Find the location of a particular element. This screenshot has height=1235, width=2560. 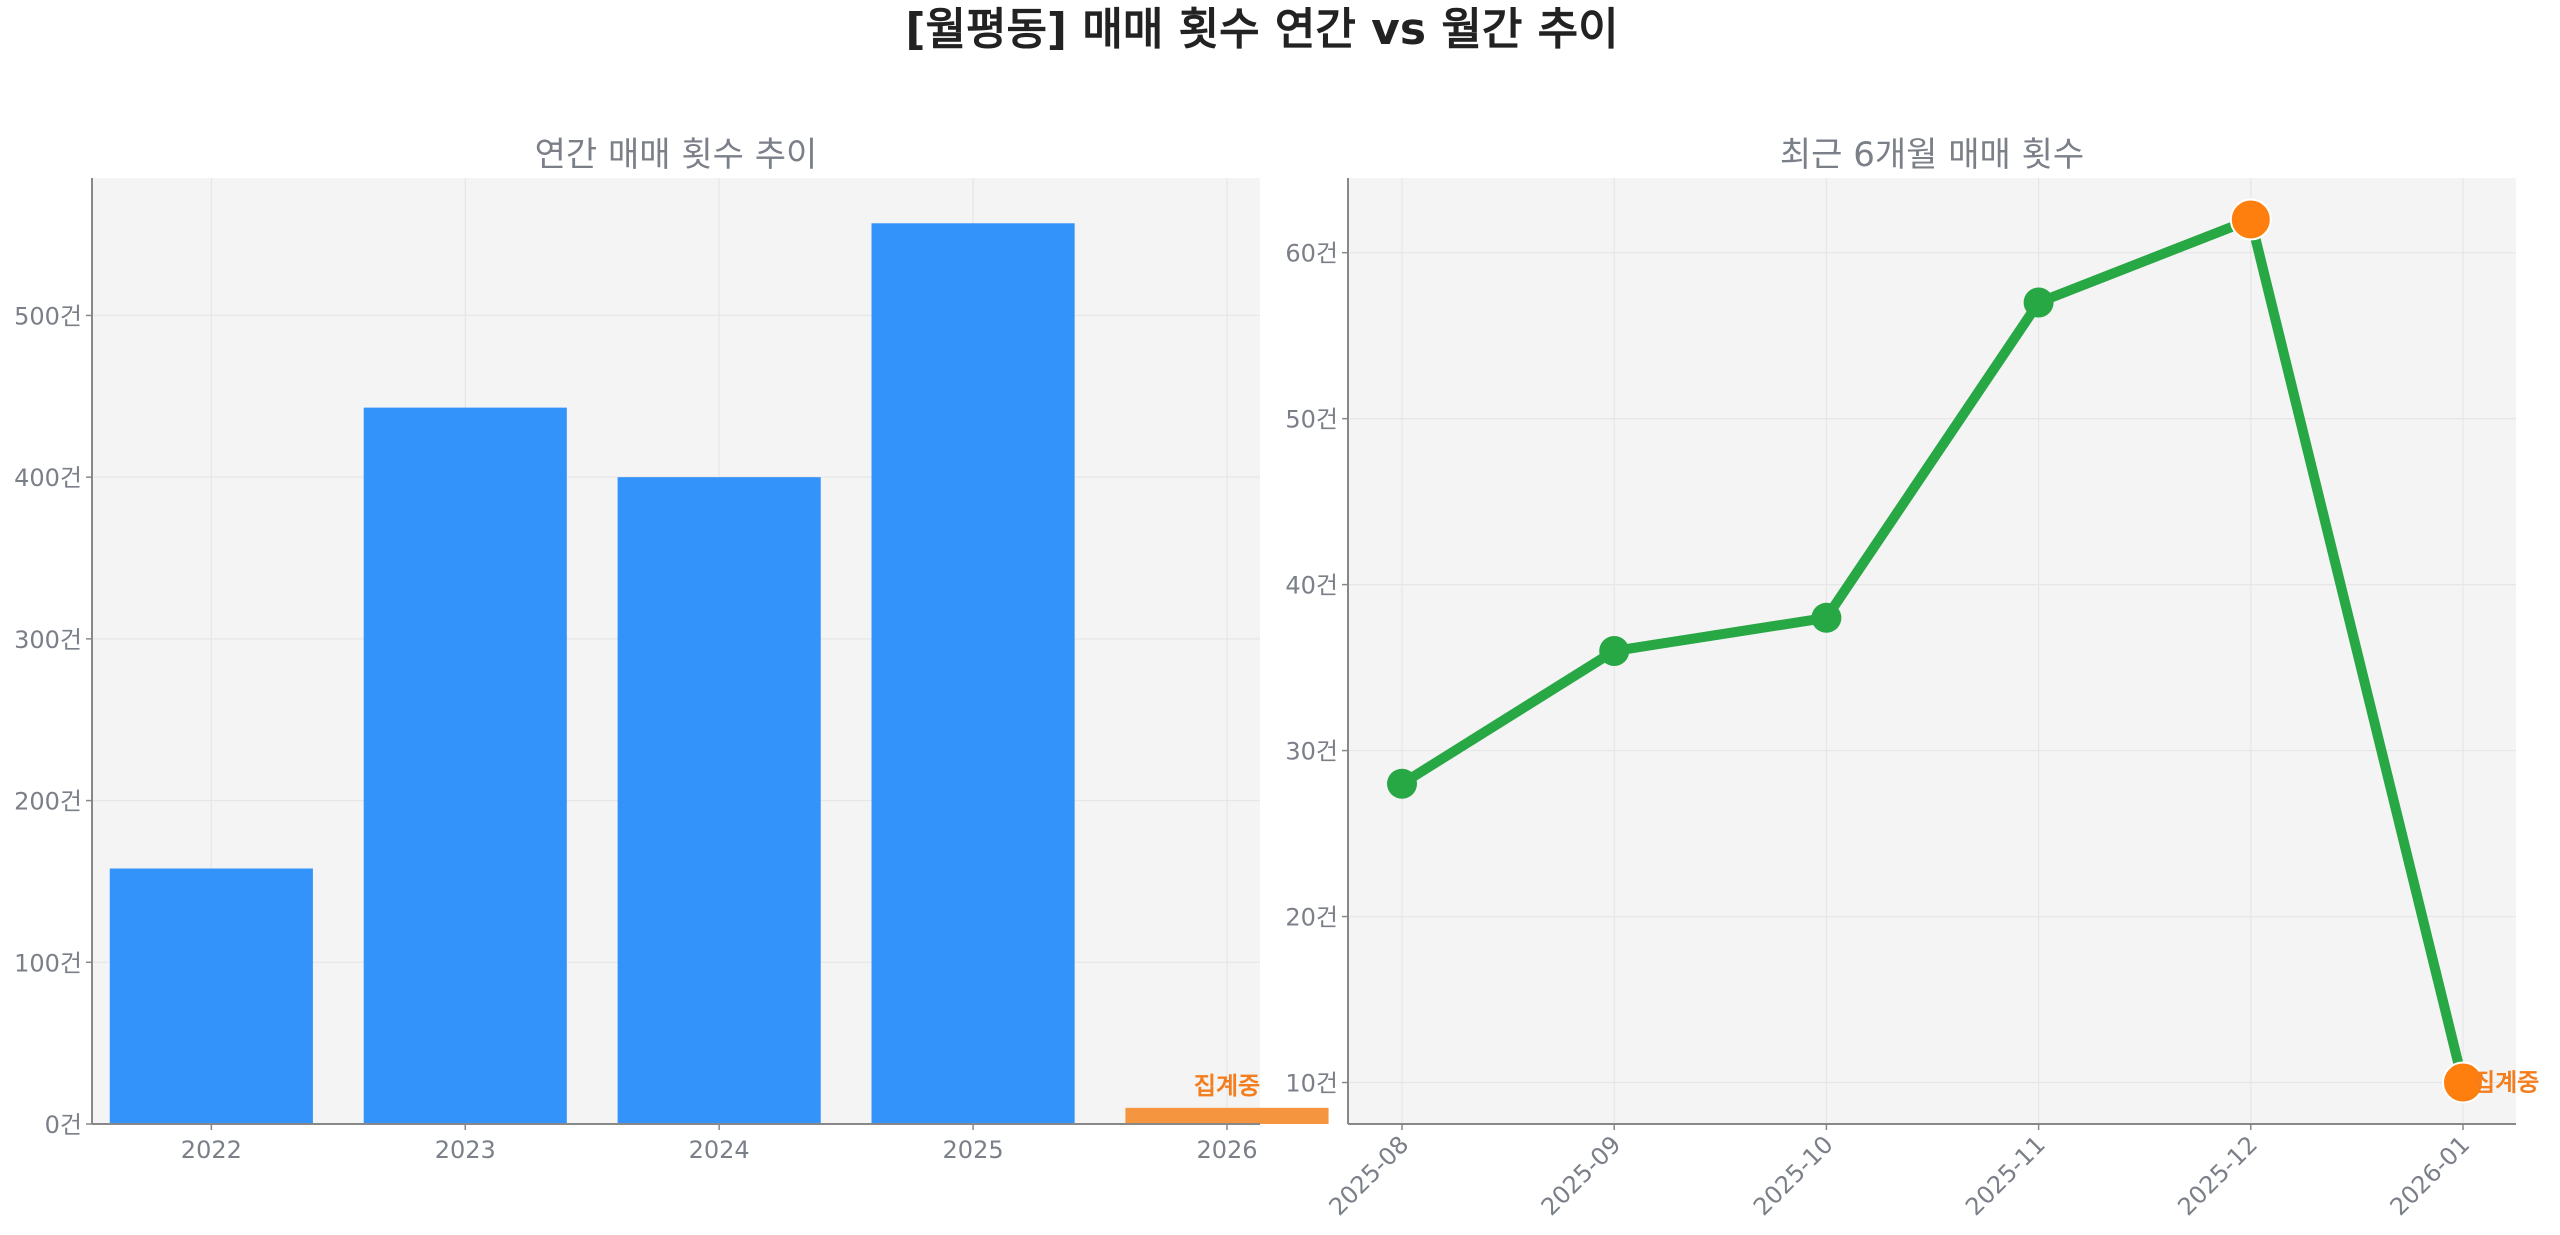

annual-y-tick-label: 200건 is located at coordinates (48, 802).